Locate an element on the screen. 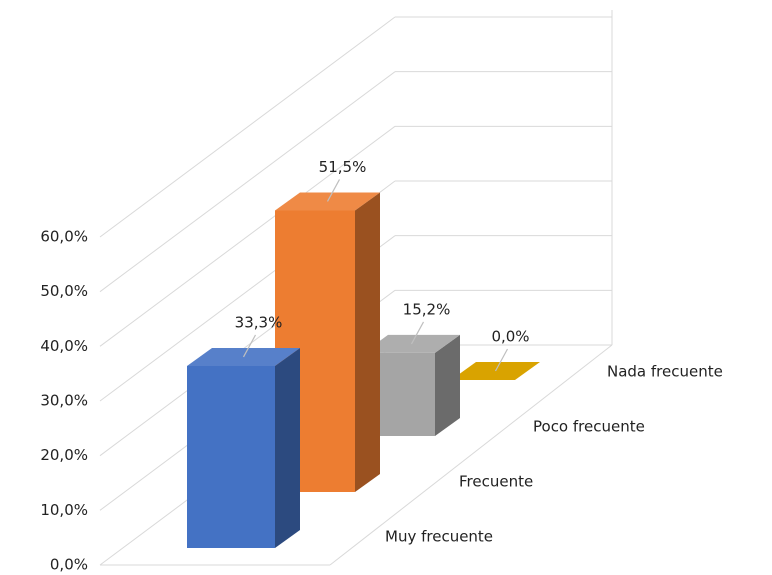 This screenshot has width=772, height=575. category-label: Nada frecuente is located at coordinates (665, 372).